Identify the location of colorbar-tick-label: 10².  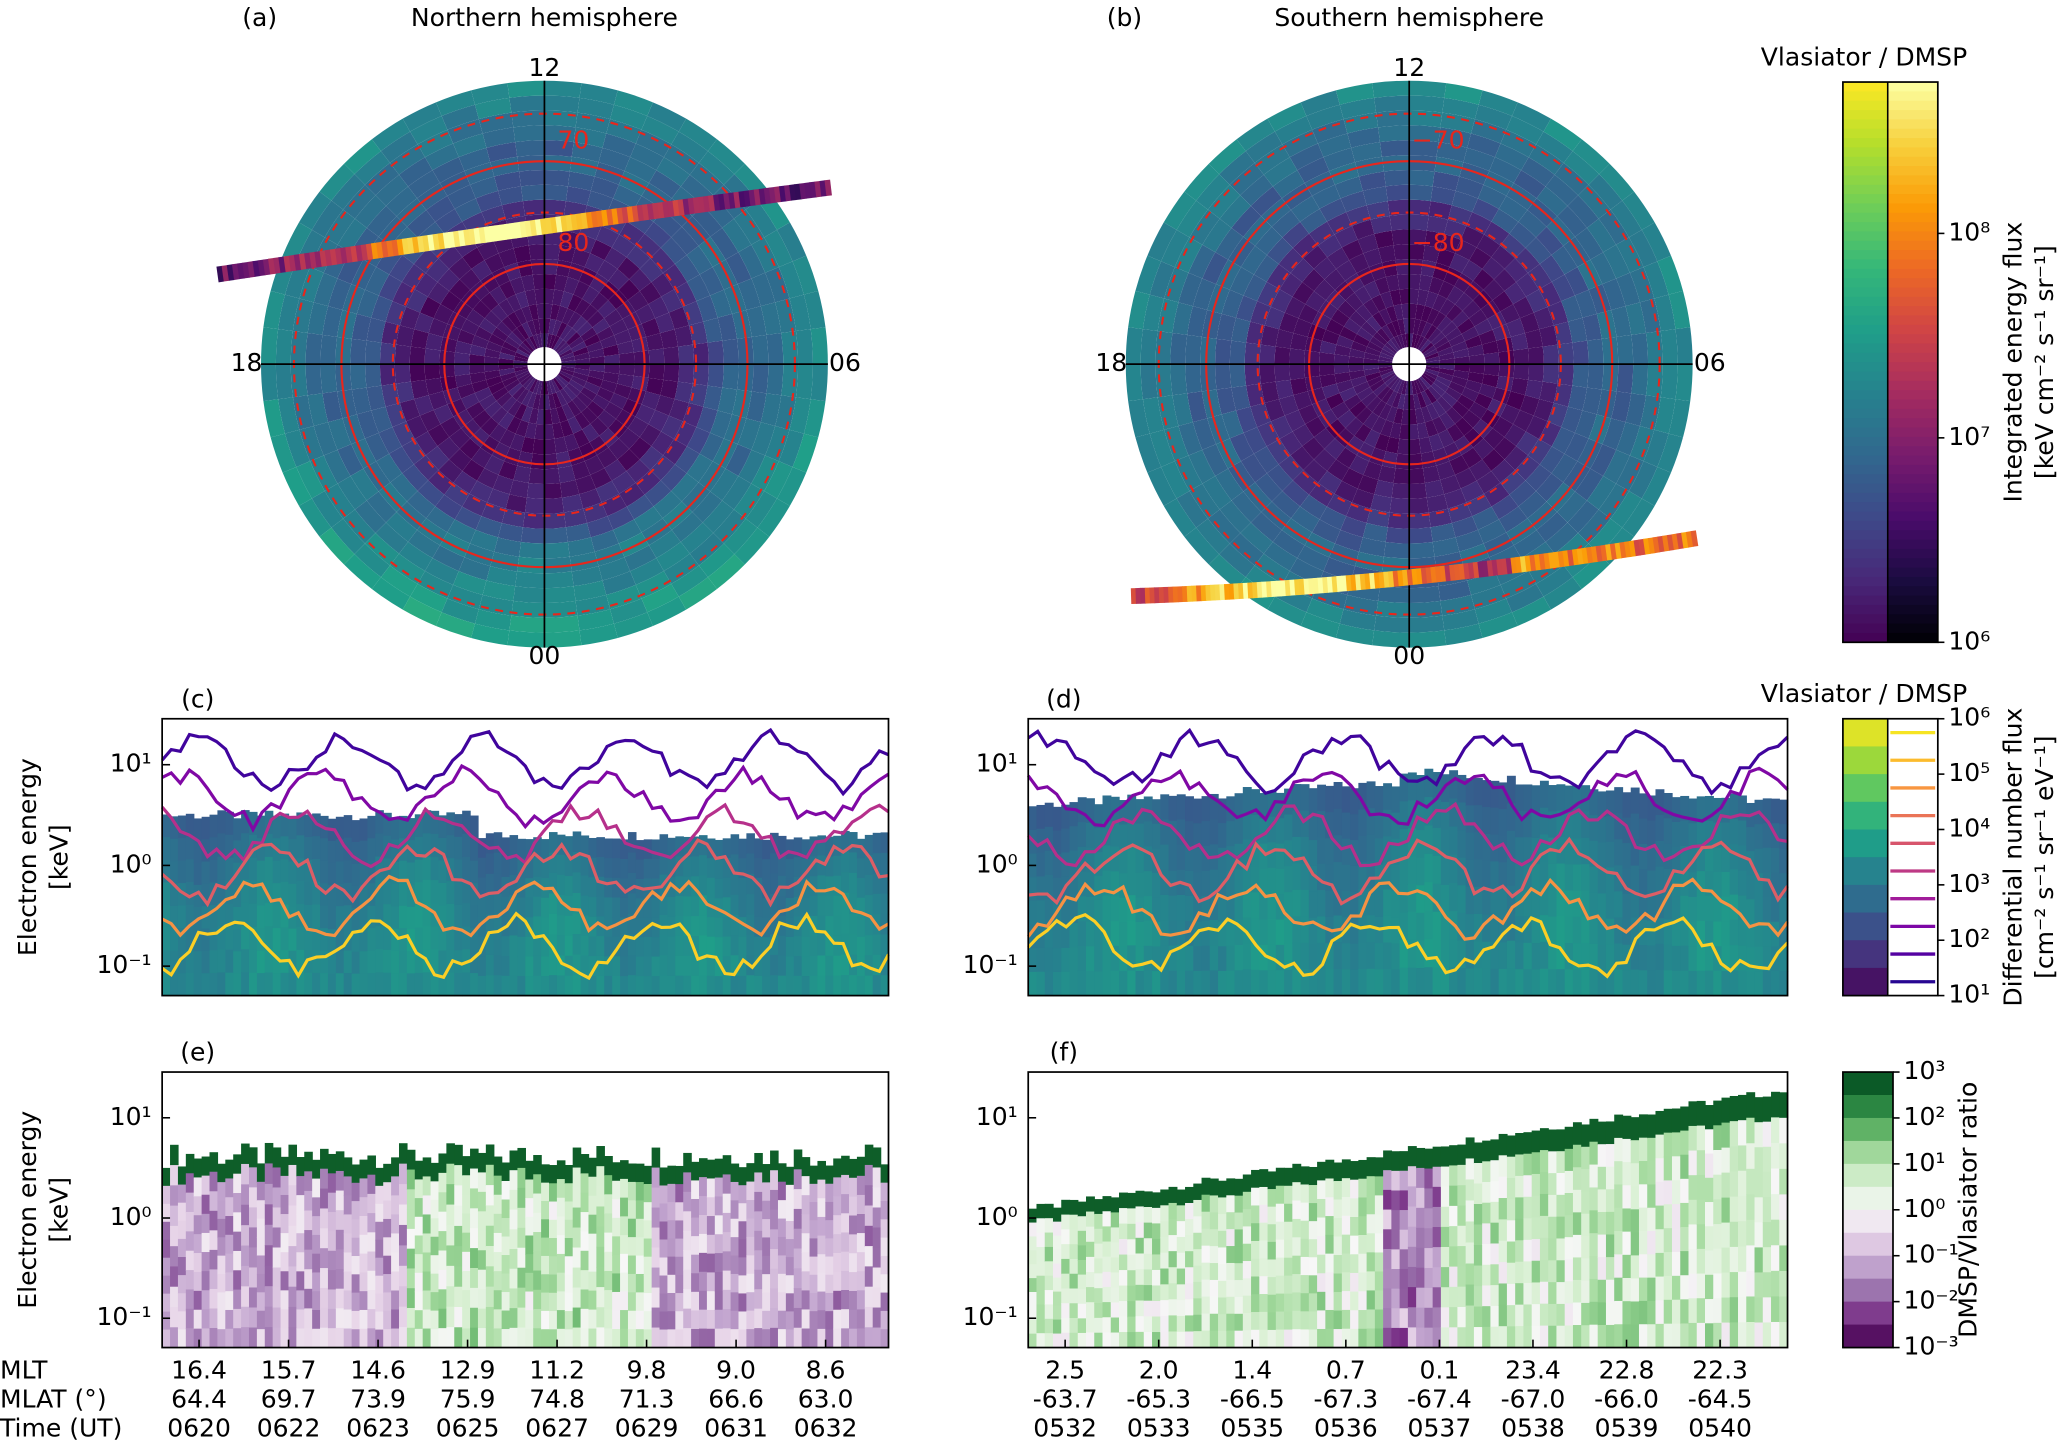
(1969, 938).